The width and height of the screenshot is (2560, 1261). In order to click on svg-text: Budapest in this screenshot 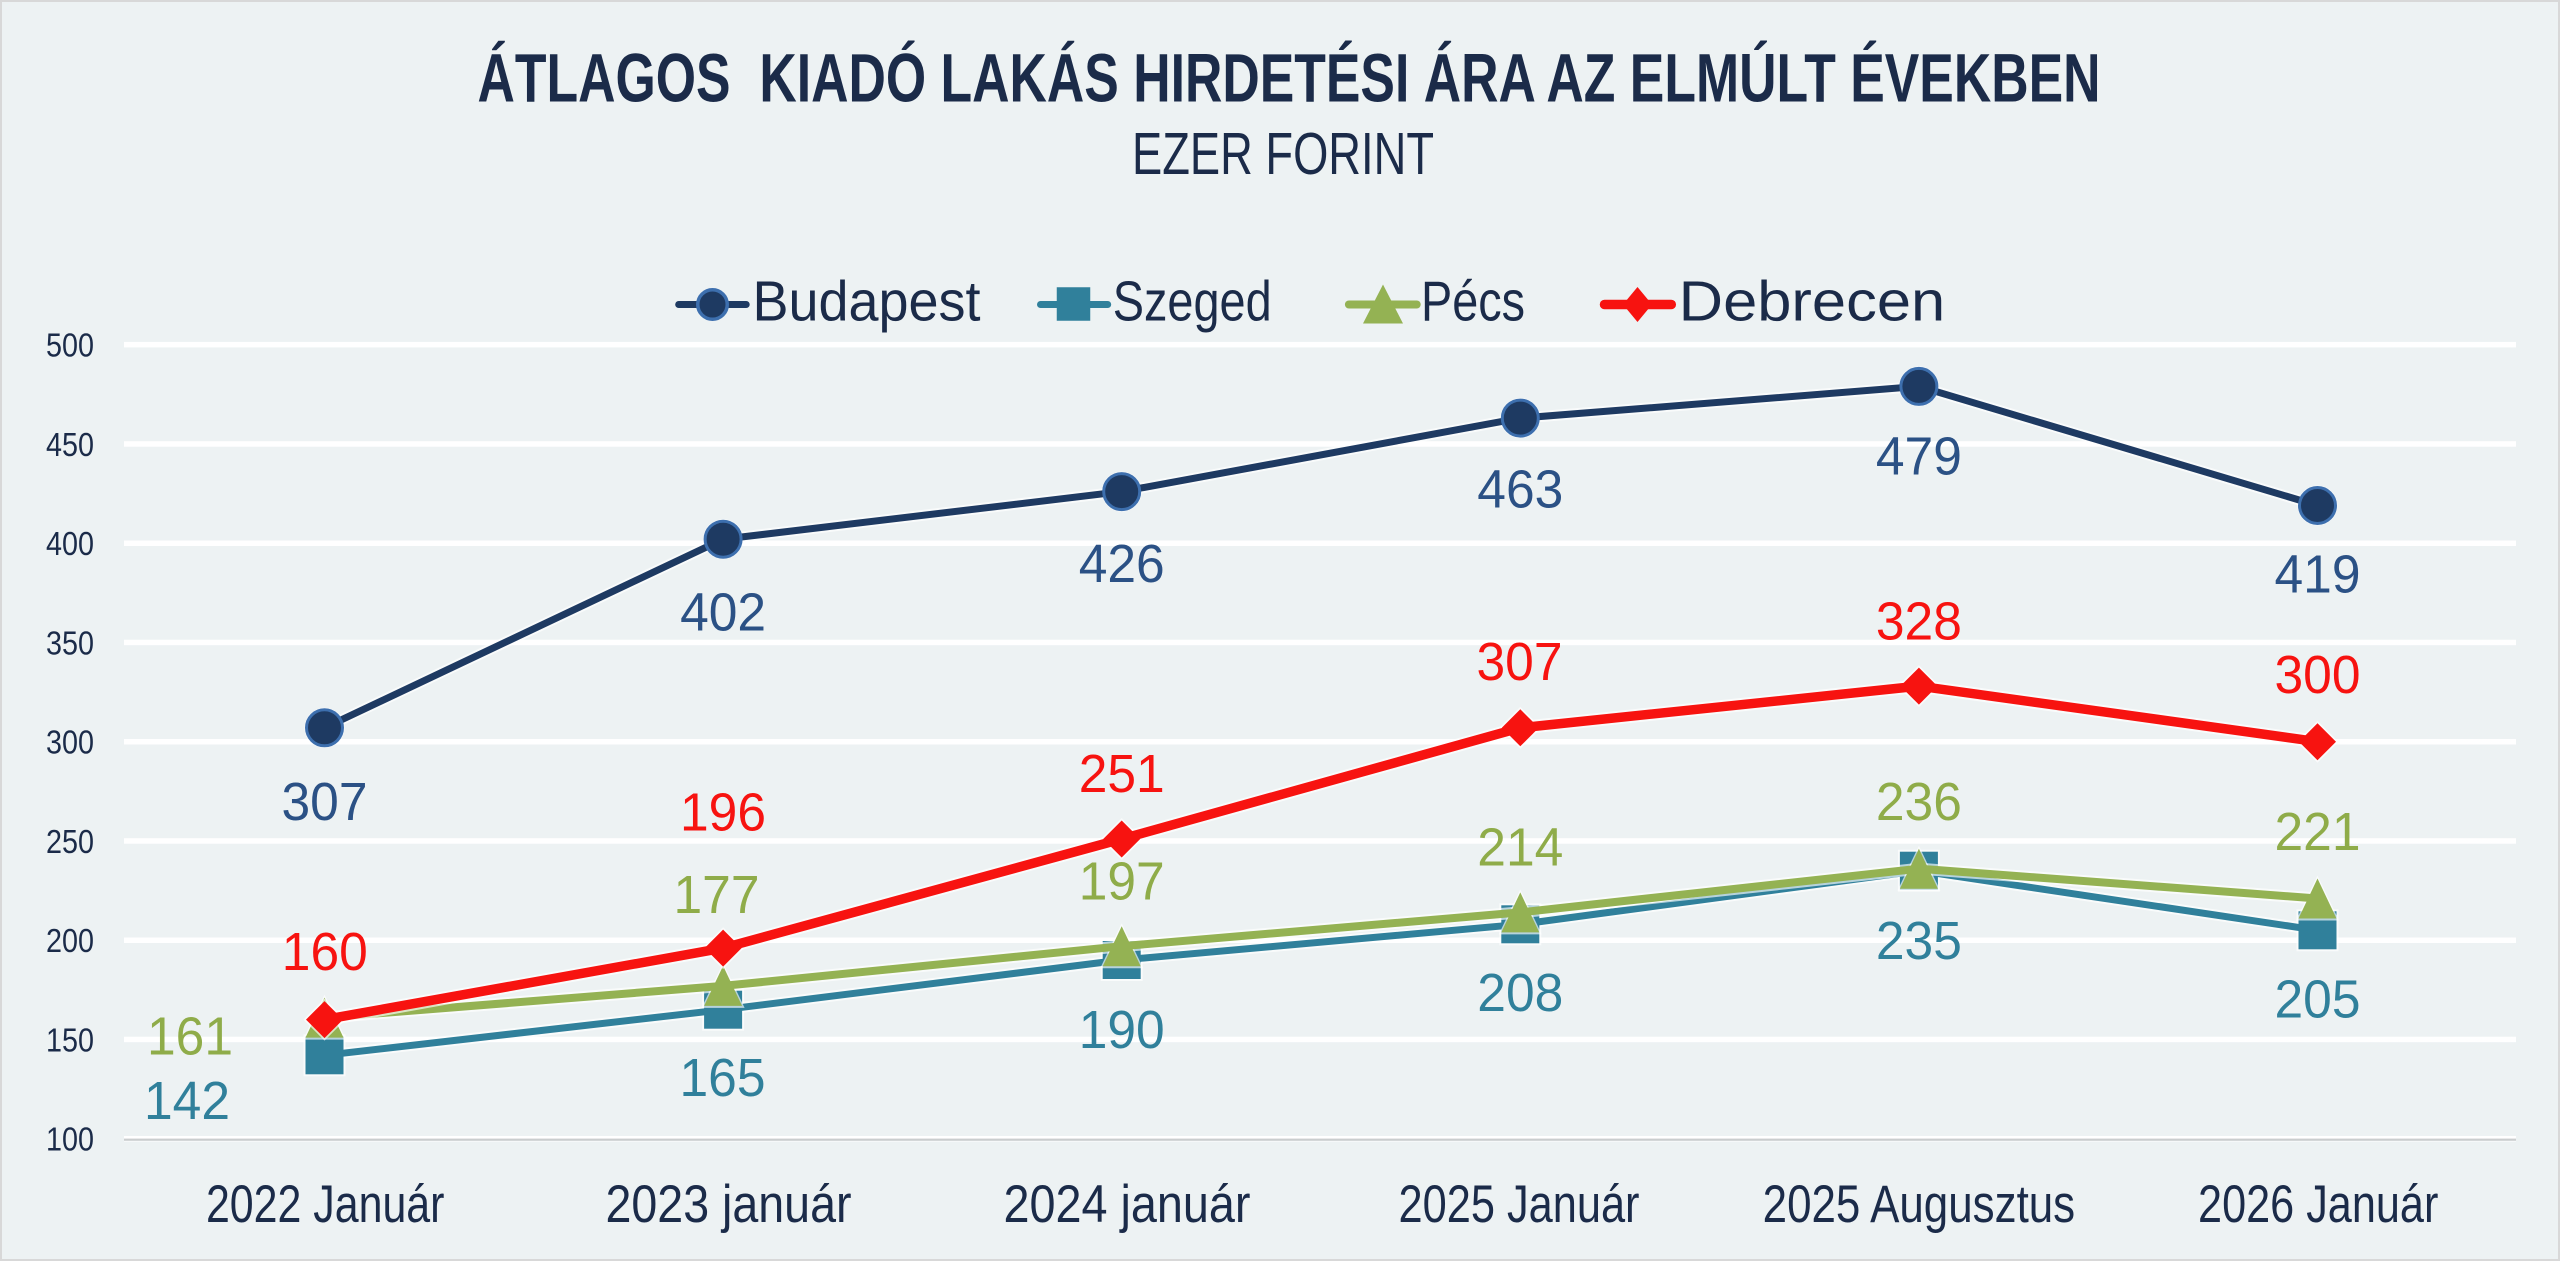, I will do `click(867, 302)`.